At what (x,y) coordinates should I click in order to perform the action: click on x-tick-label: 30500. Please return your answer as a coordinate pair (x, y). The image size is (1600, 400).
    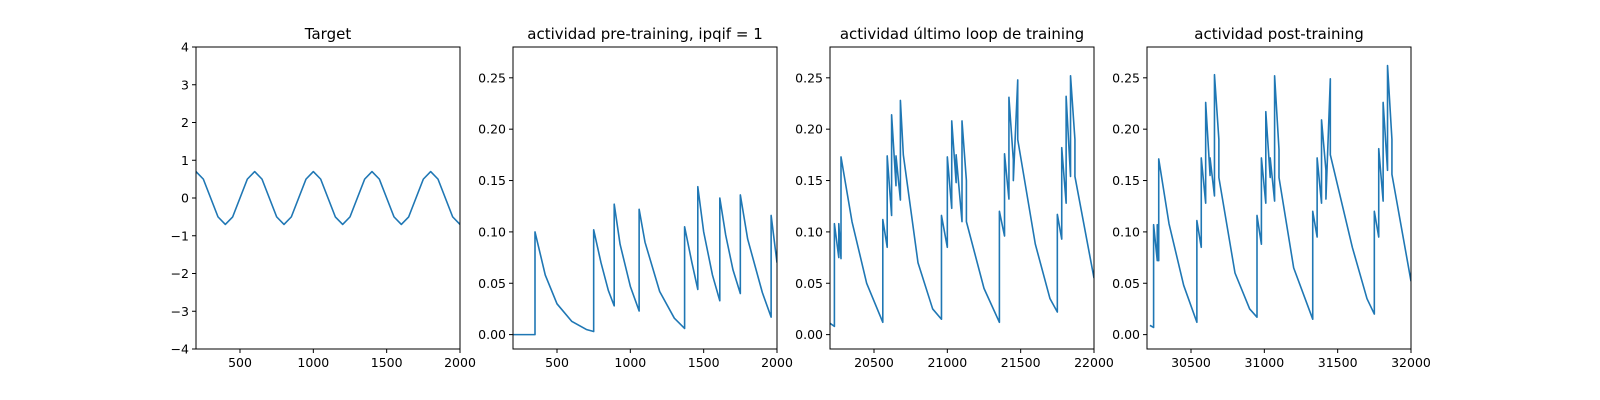
    Looking at the image, I should click on (1191, 362).